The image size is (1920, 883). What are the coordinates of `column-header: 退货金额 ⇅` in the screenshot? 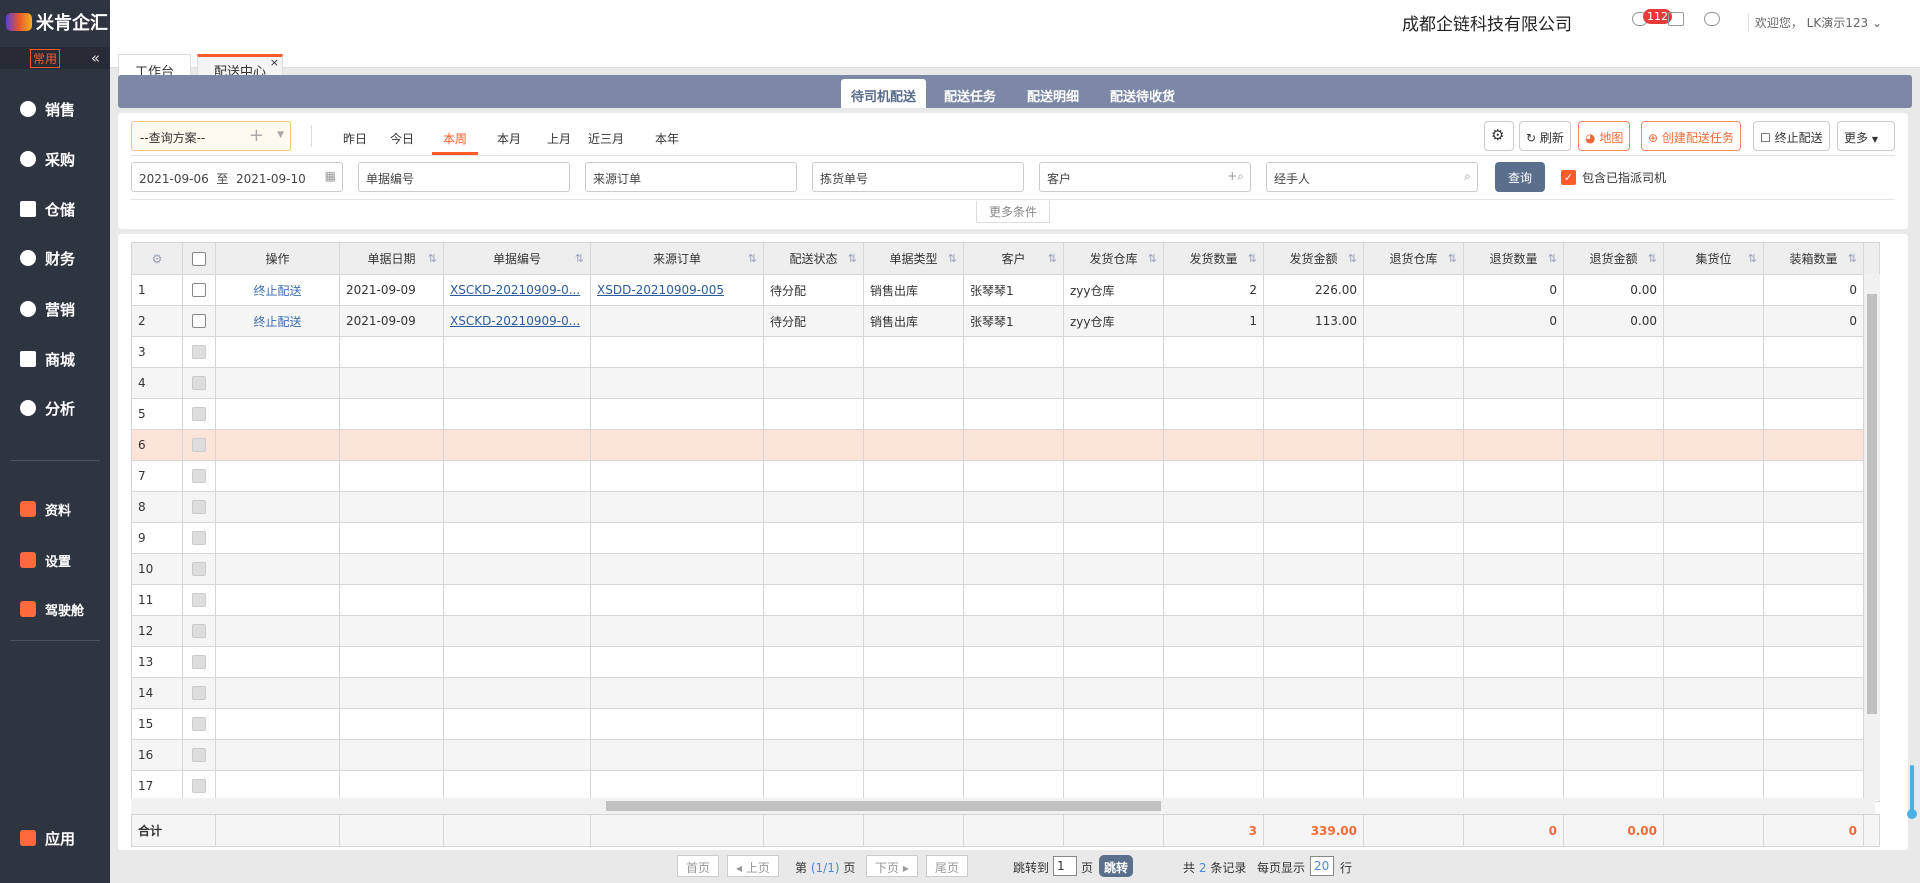 It's located at (1613, 258).